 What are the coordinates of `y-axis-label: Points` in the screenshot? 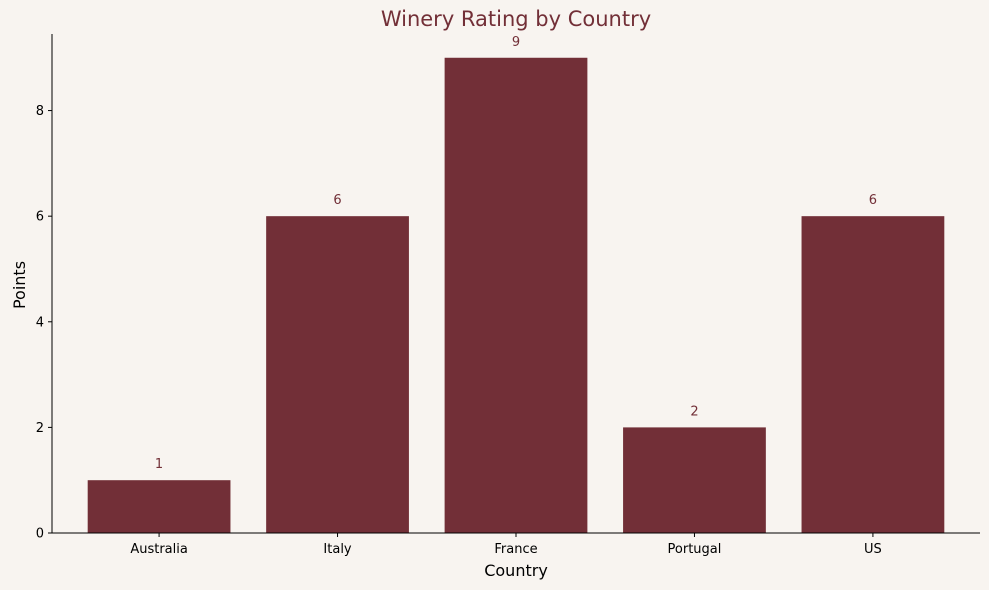 It's located at (19, 285).